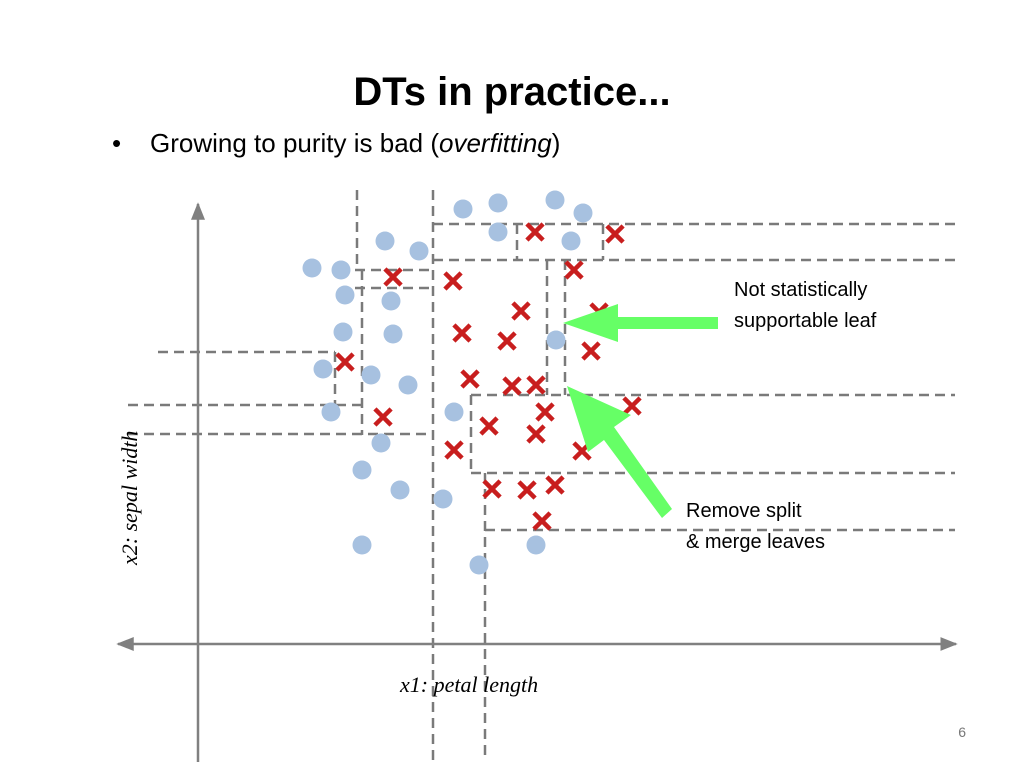 The height and width of the screenshot is (768, 1024). What do you see at coordinates (805, 306) in the screenshot?
I see `annotation-leaf: Not statistically supportable leaf` at bounding box center [805, 306].